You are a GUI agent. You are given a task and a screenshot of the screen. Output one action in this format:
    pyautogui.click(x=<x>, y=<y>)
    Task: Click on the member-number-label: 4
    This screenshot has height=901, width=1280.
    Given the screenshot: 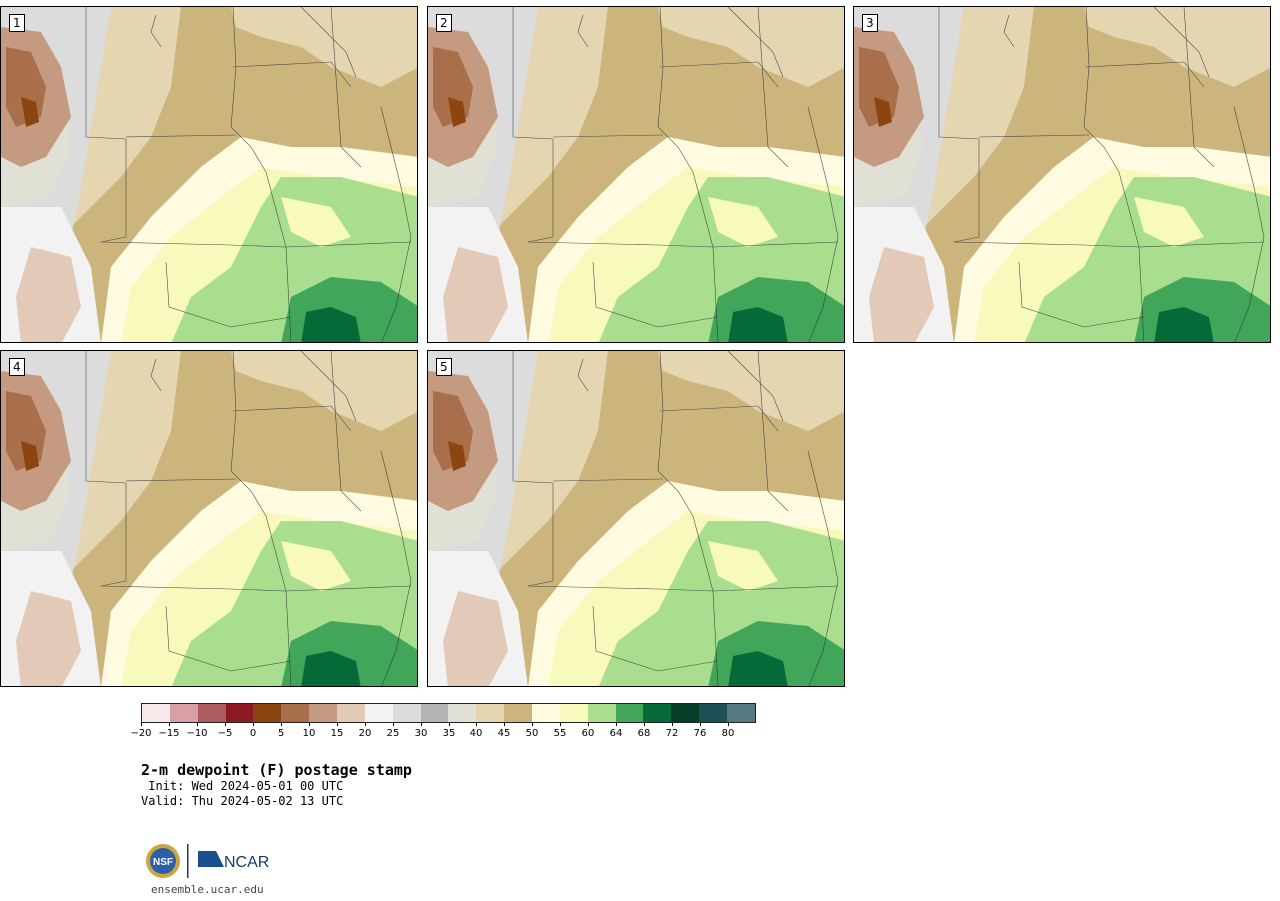 What is the action you would take?
    pyautogui.click(x=17, y=367)
    